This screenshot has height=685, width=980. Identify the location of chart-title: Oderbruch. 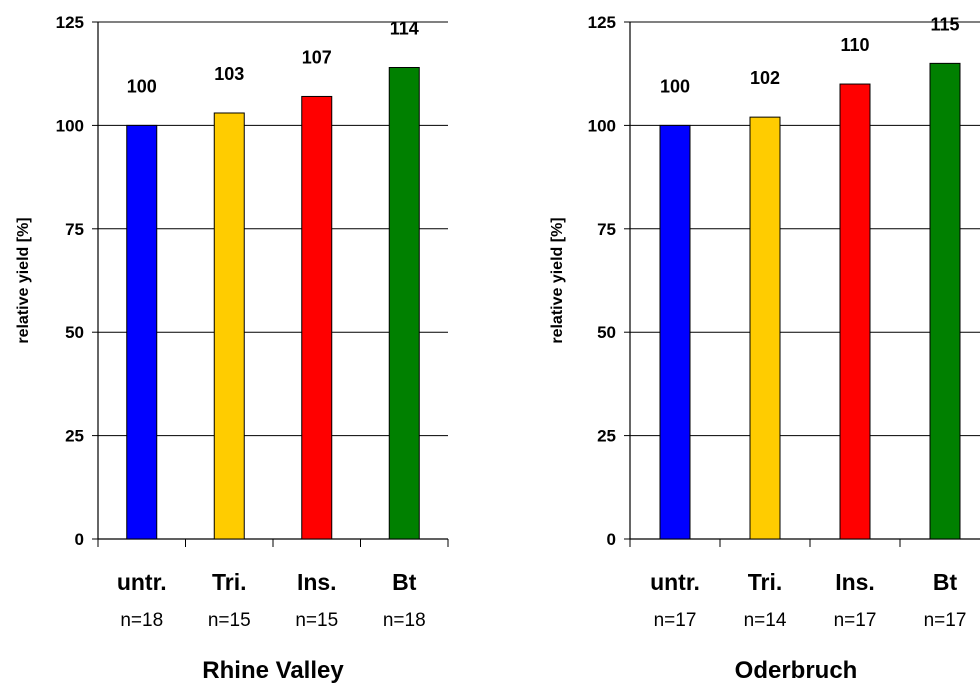
(796, 670).